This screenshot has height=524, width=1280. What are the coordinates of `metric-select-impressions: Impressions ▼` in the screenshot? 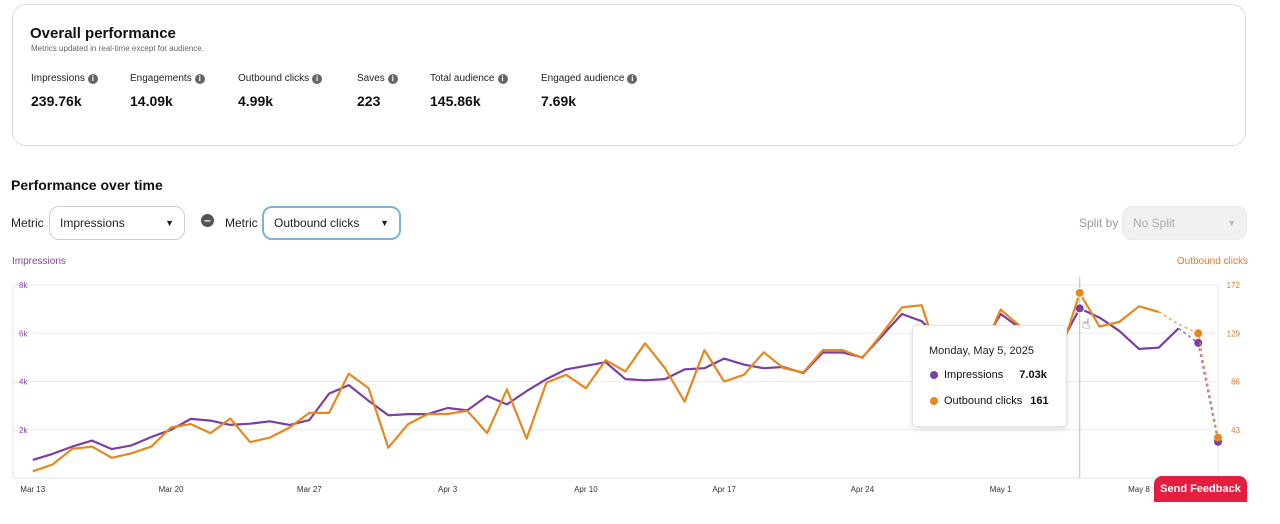 It's located at (117, 223).